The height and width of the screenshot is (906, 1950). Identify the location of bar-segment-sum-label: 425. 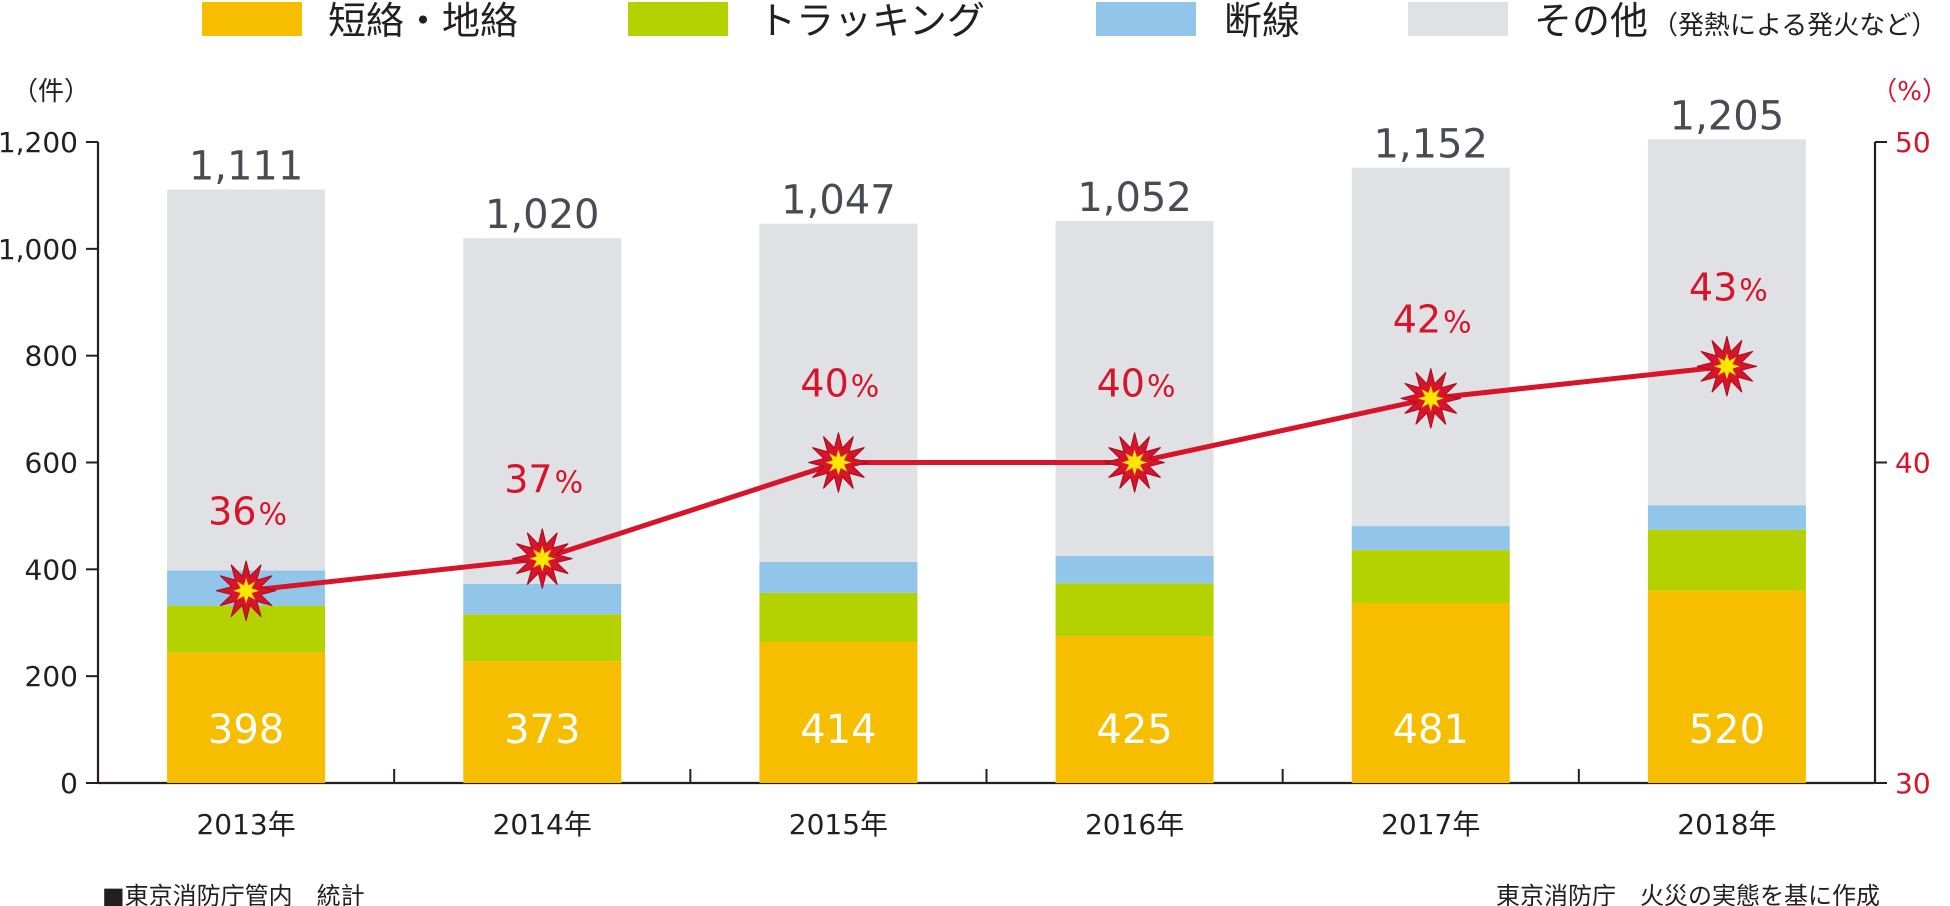
(1134, 730).